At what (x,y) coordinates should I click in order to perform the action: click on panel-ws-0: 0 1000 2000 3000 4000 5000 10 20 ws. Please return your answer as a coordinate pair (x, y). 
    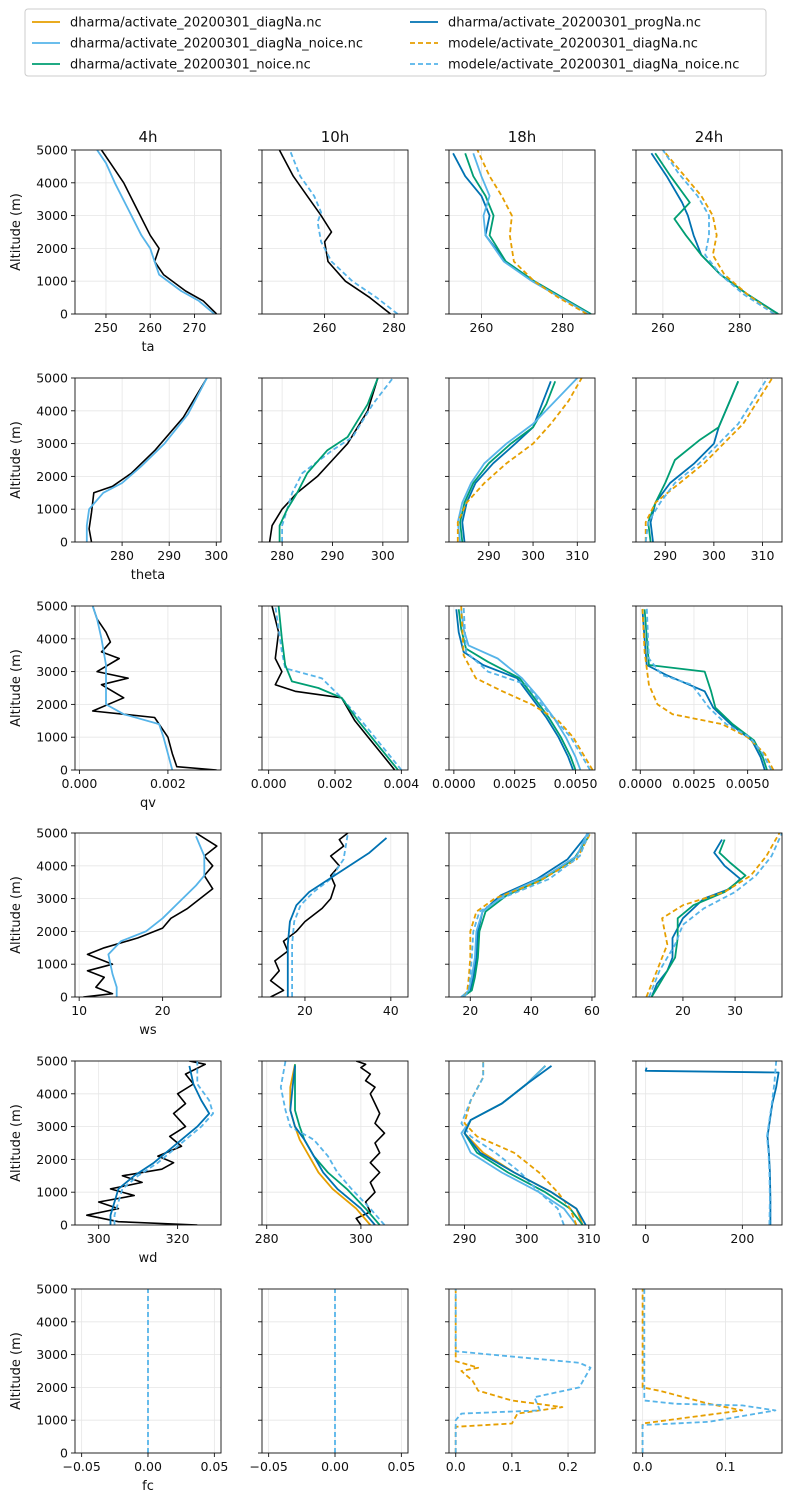
    Looking at the image, I should click on (129, 932).